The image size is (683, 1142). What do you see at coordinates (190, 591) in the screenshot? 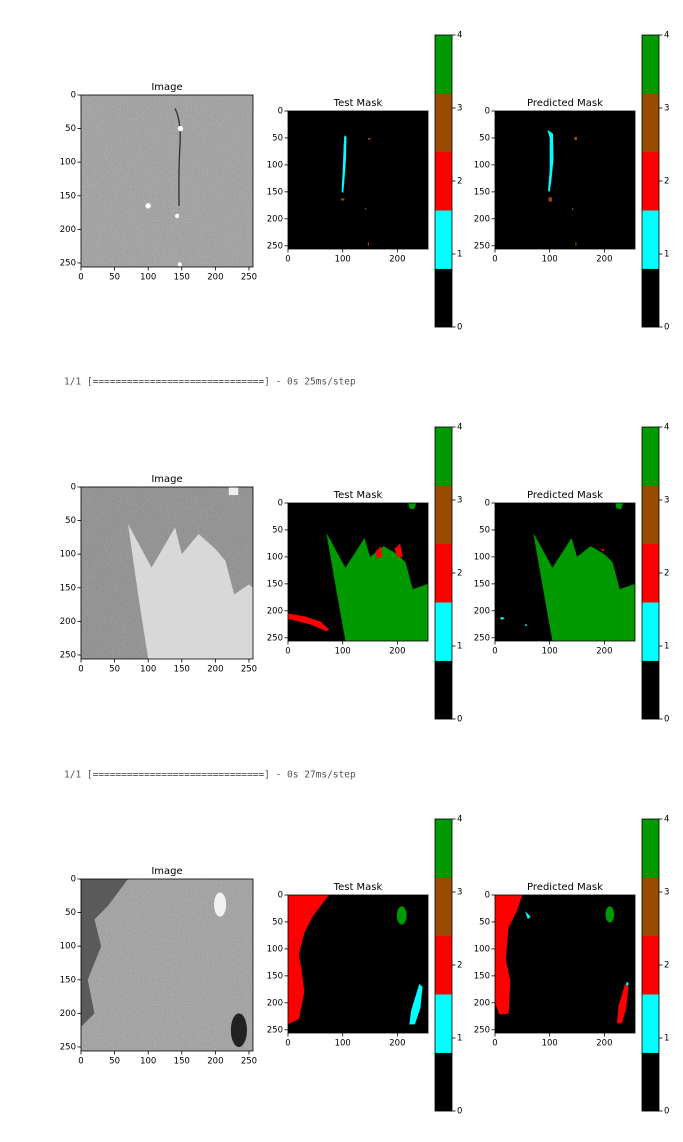
I see `bright-region` at bounding box center [190, 591].